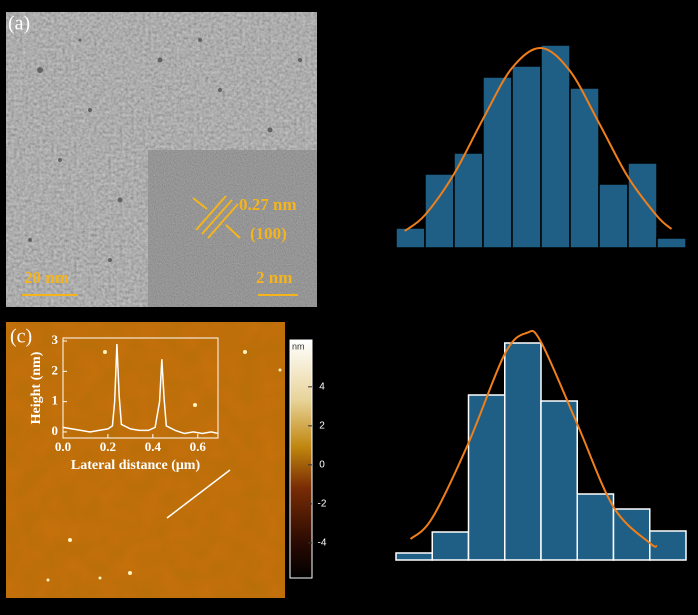 The height and width of the screenshot is (615, 698). I want to click on panel-label: (c), so click(21, 337).